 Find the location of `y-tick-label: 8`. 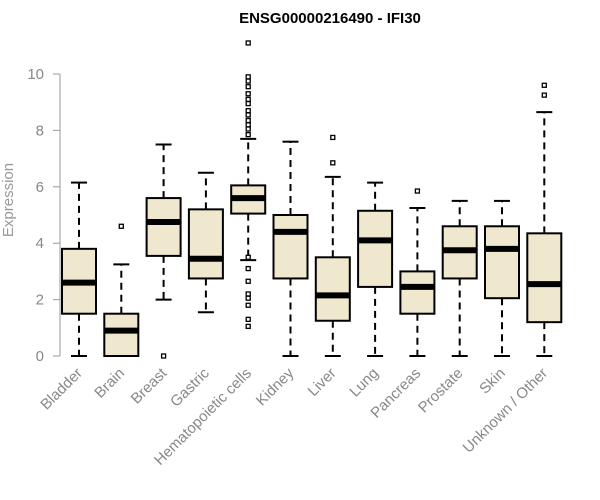

y-tick-label: 8 is located at coordinates (40, 130).